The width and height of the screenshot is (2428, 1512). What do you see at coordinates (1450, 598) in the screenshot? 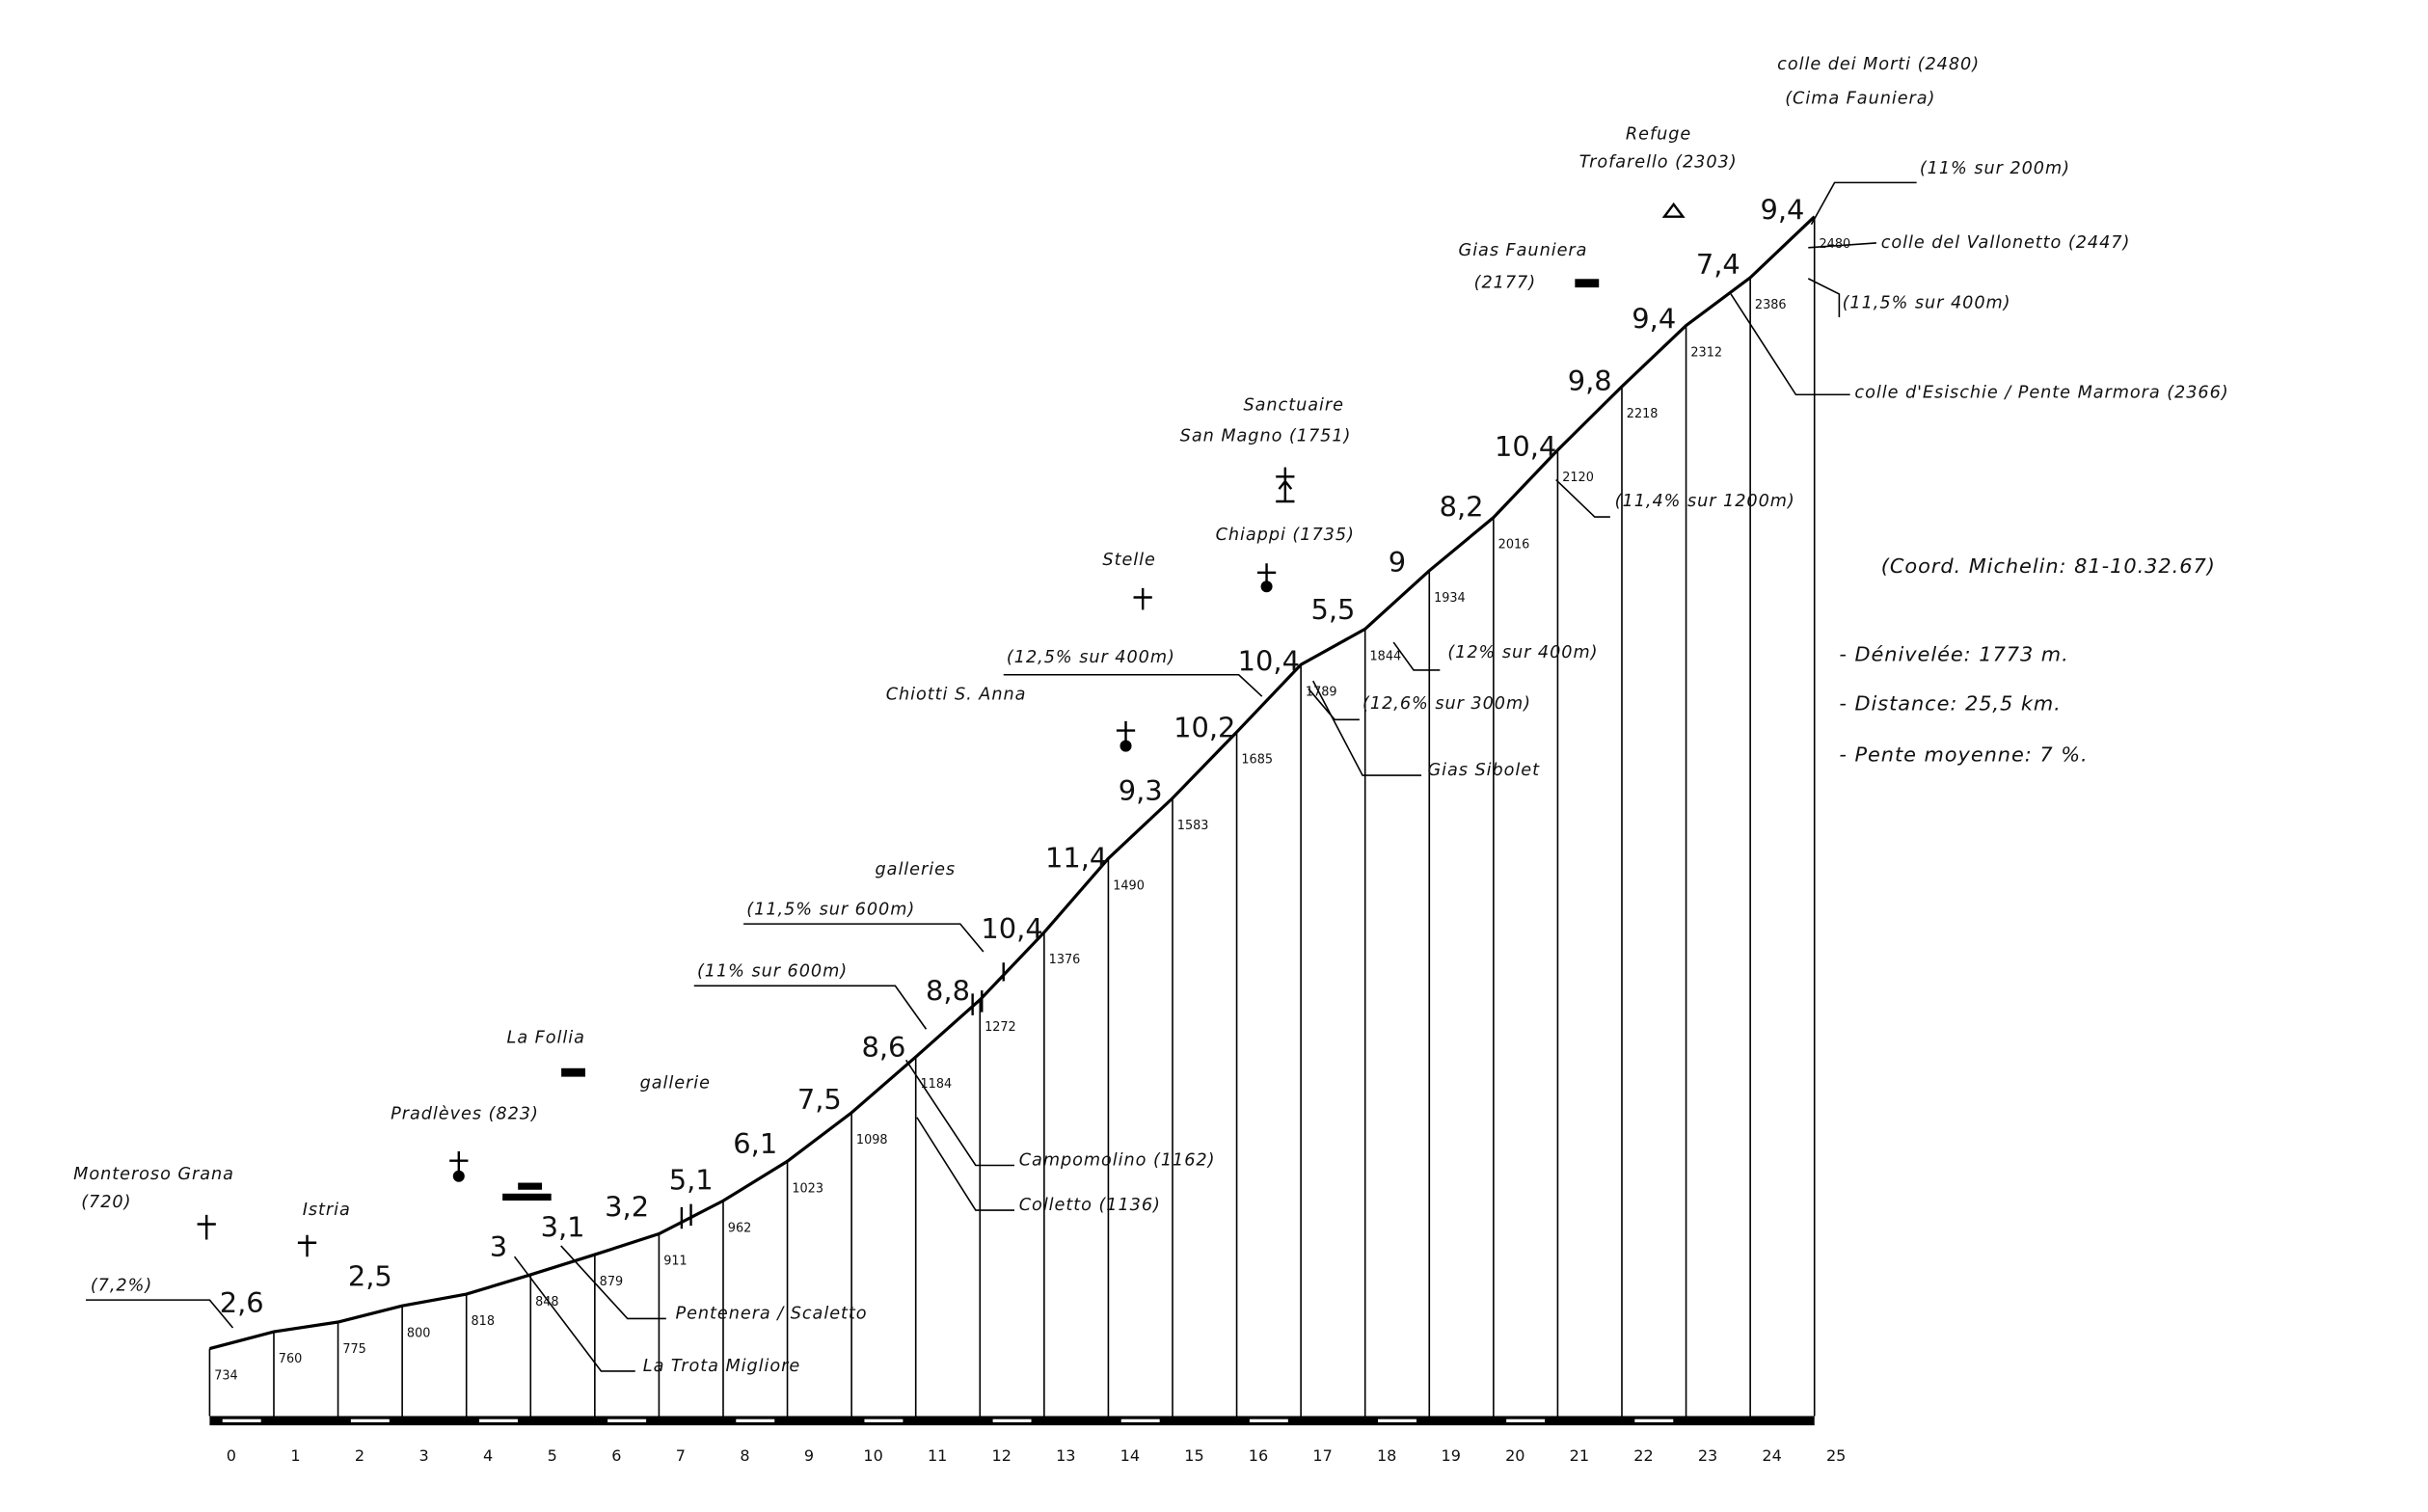
I see `altitude-label: 1934` at bounding box center [1450, 598].